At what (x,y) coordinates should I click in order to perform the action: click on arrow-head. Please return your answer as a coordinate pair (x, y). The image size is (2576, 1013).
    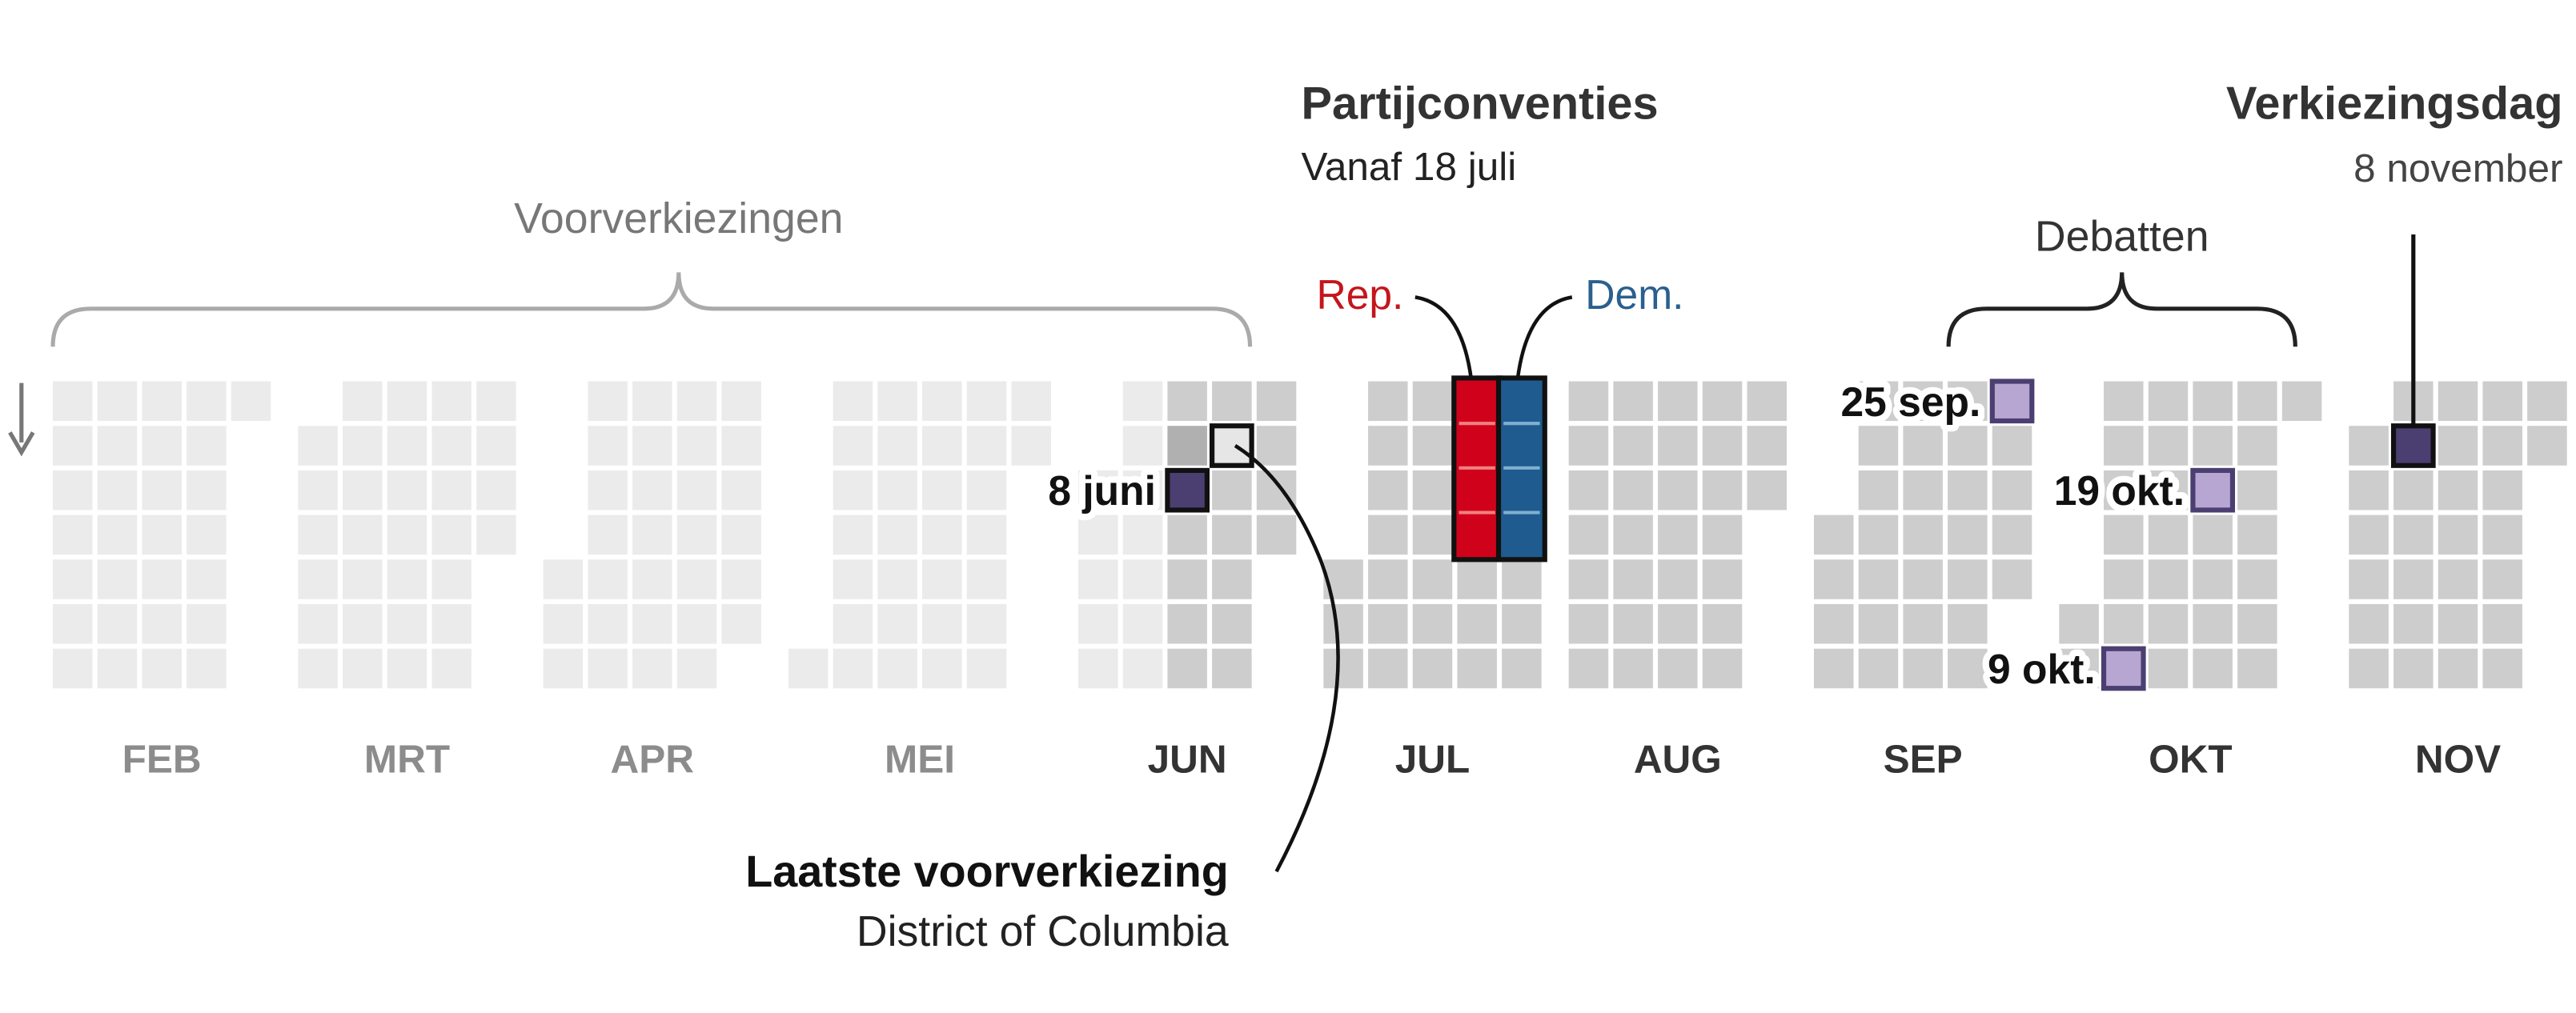
    Looking at the image, I should click on (21, 444).